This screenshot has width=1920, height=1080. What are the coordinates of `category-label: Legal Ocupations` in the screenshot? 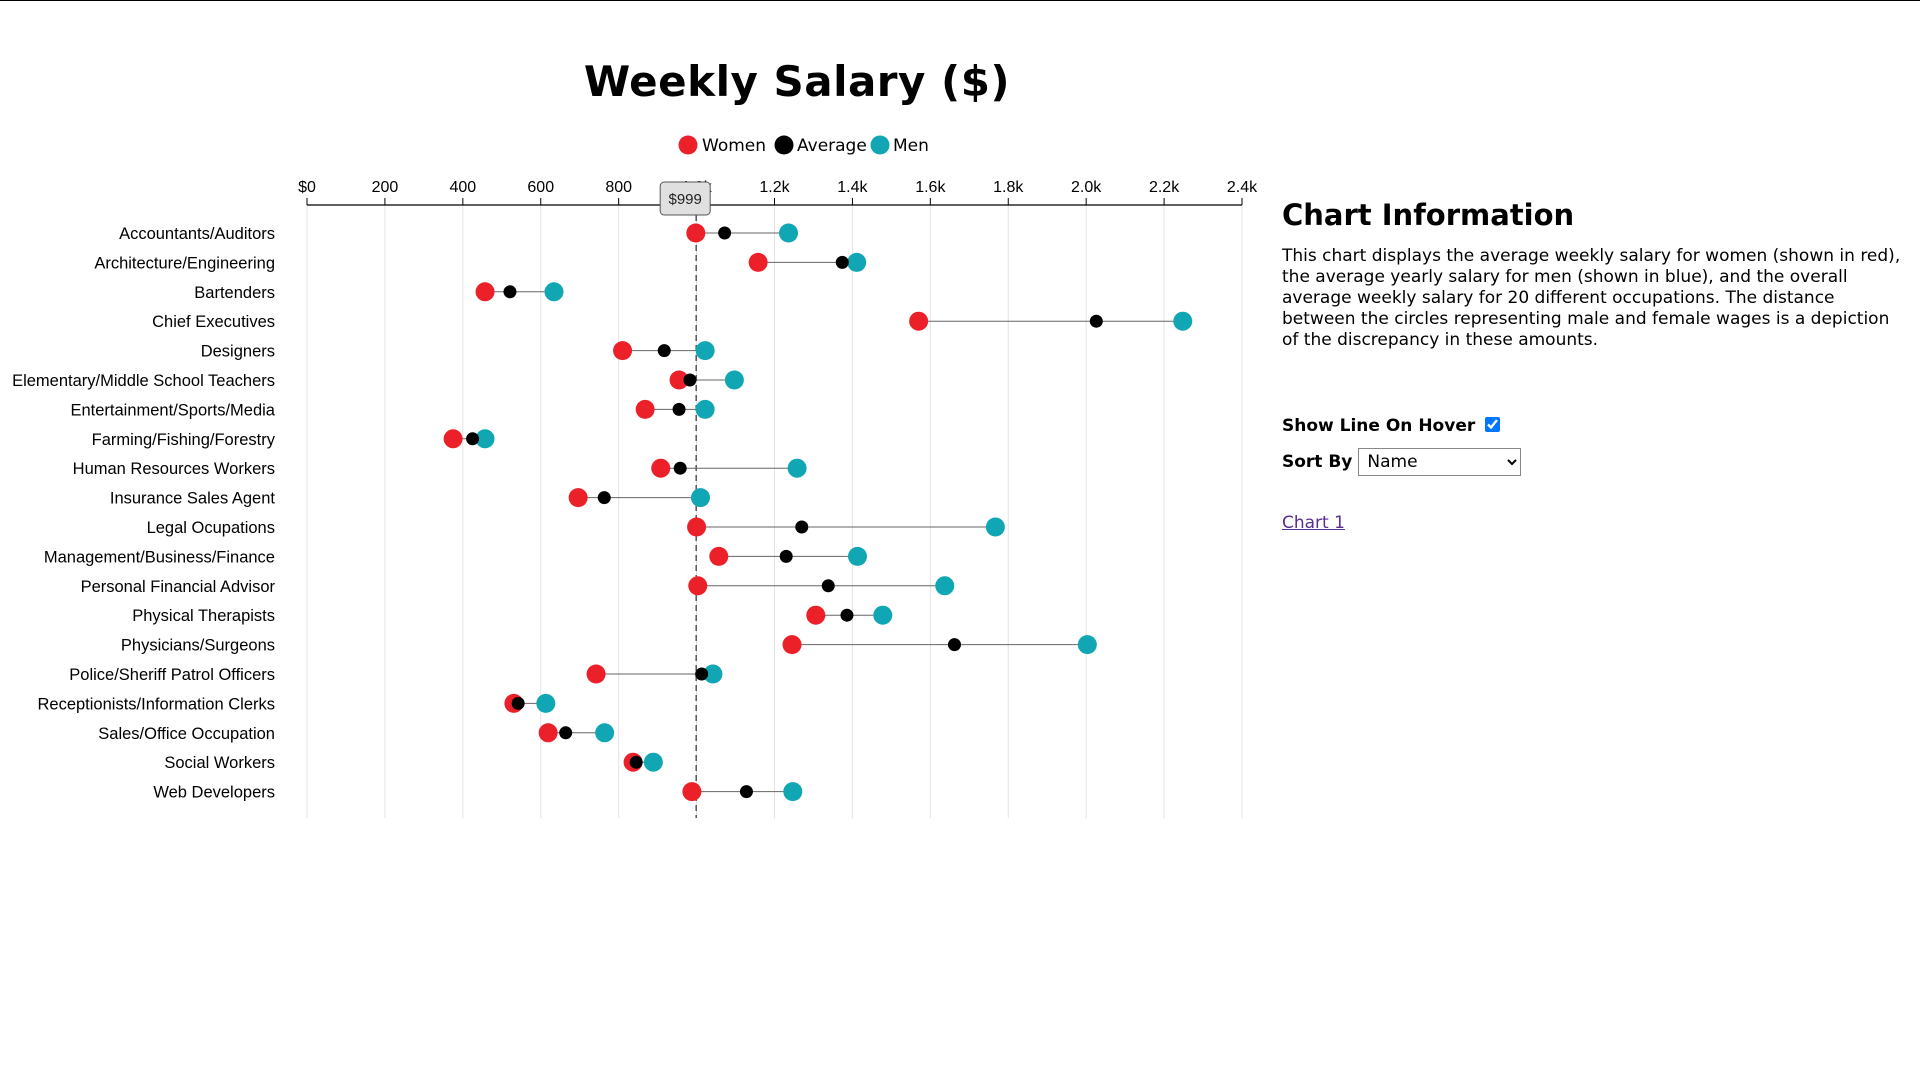 It's located at (211, 528).